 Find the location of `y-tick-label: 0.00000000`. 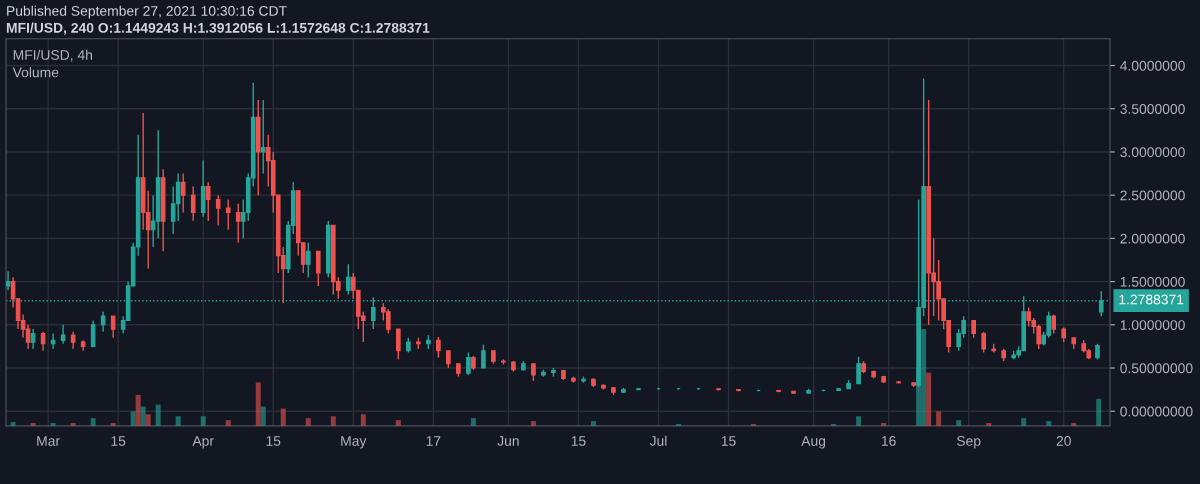

y-tick-label: 0.00000000 is located at coordinates (1156, 411).